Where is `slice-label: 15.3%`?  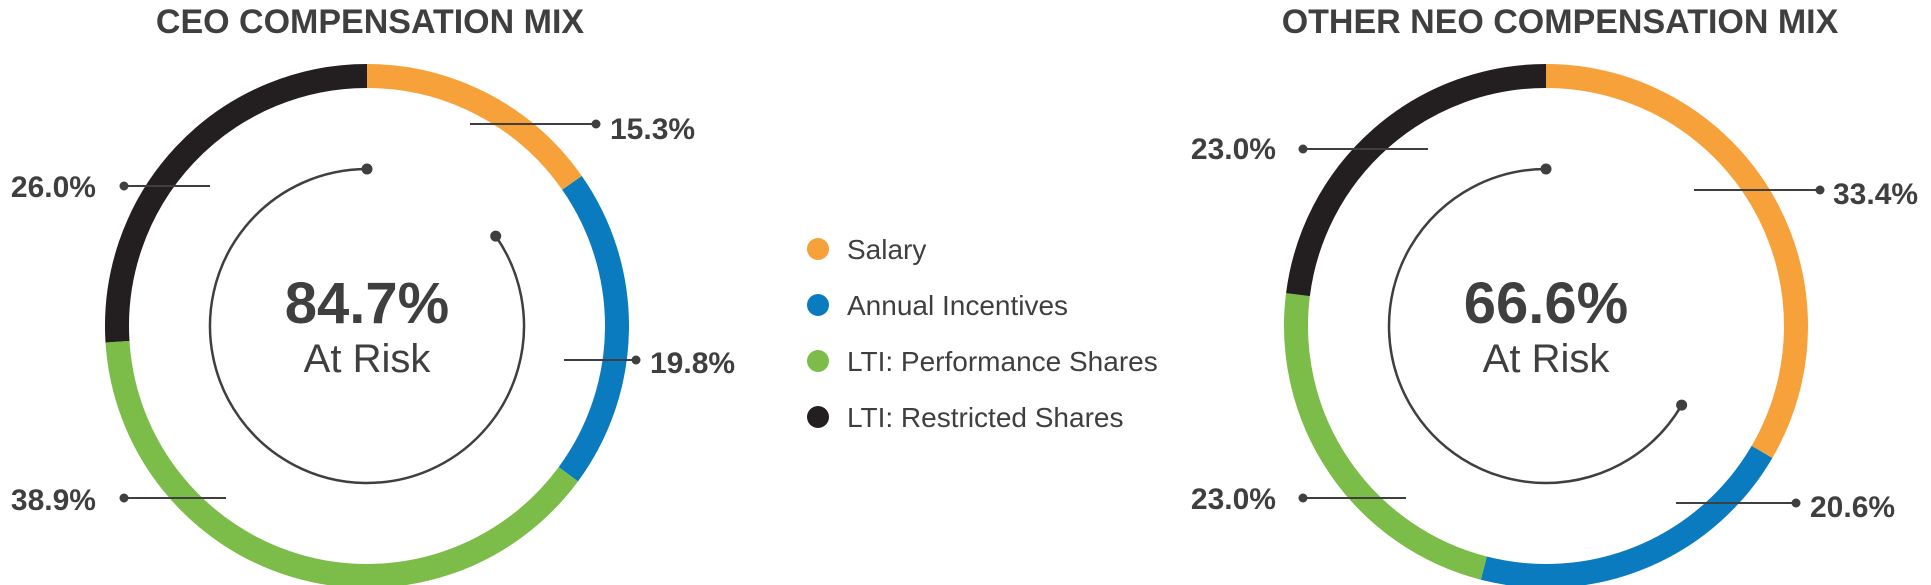 slice-label: 15.3% is located at coordinates (652, 129).